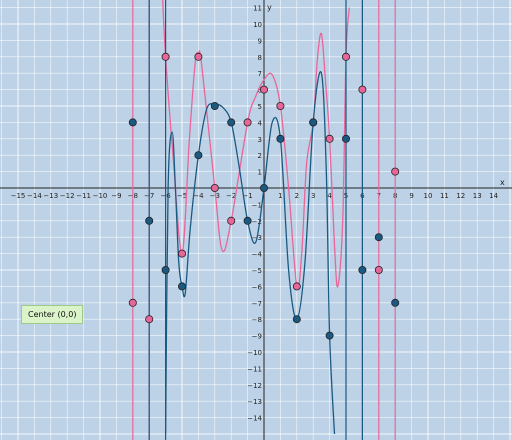 The image size is (512, 440). Describe the element at coordinates (254, 402) in the screenshot. I see `y-tick-label: −13` at that location.